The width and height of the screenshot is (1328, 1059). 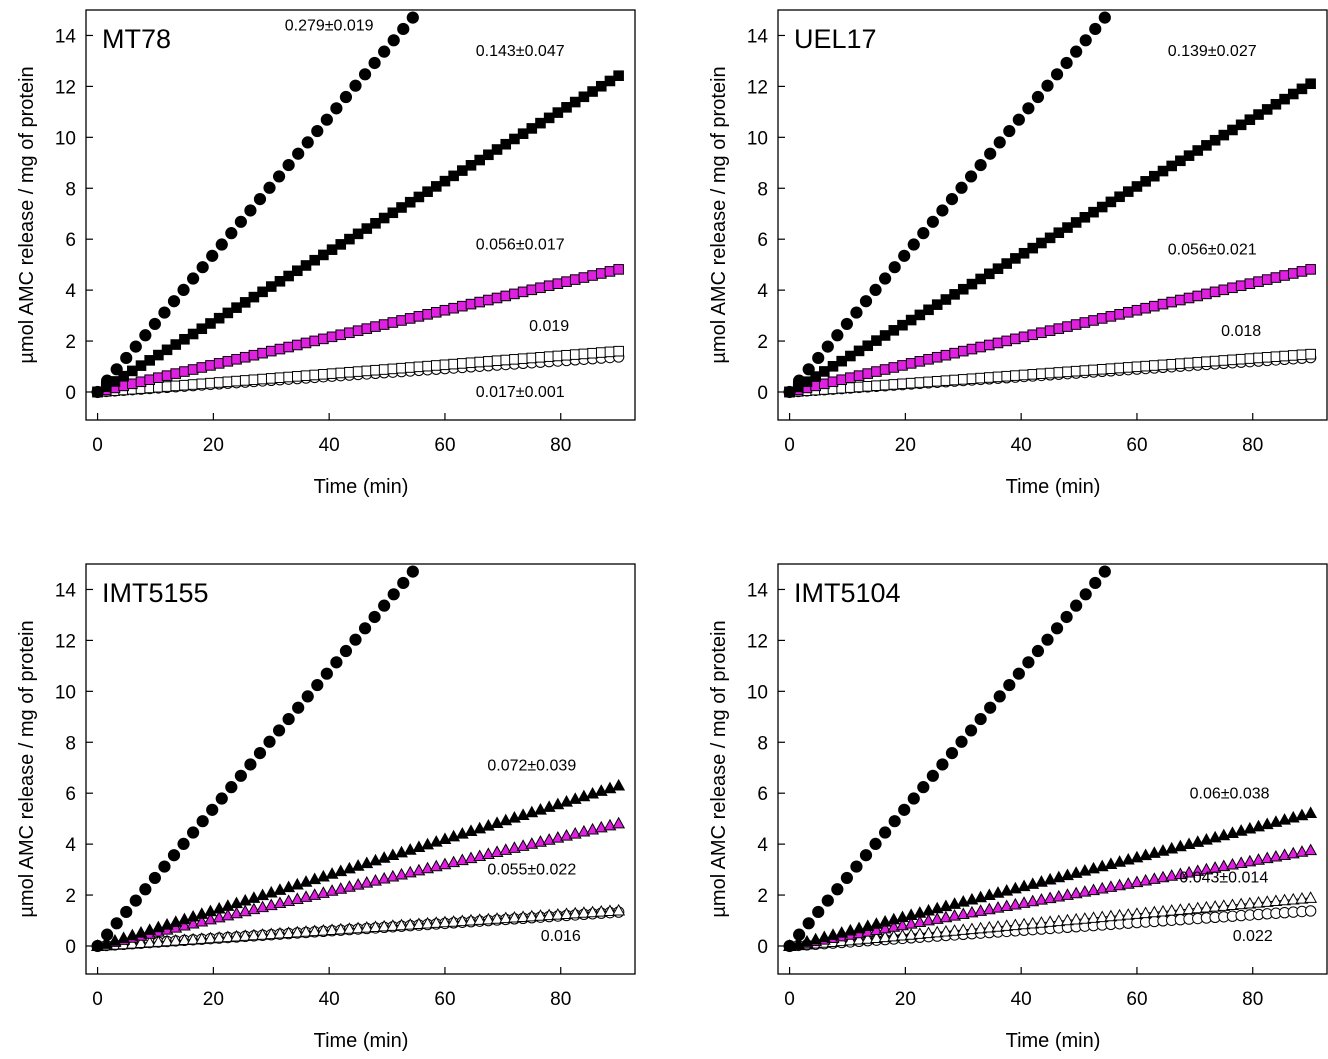 I want to click on data-layer, so click(x=358, y=759).